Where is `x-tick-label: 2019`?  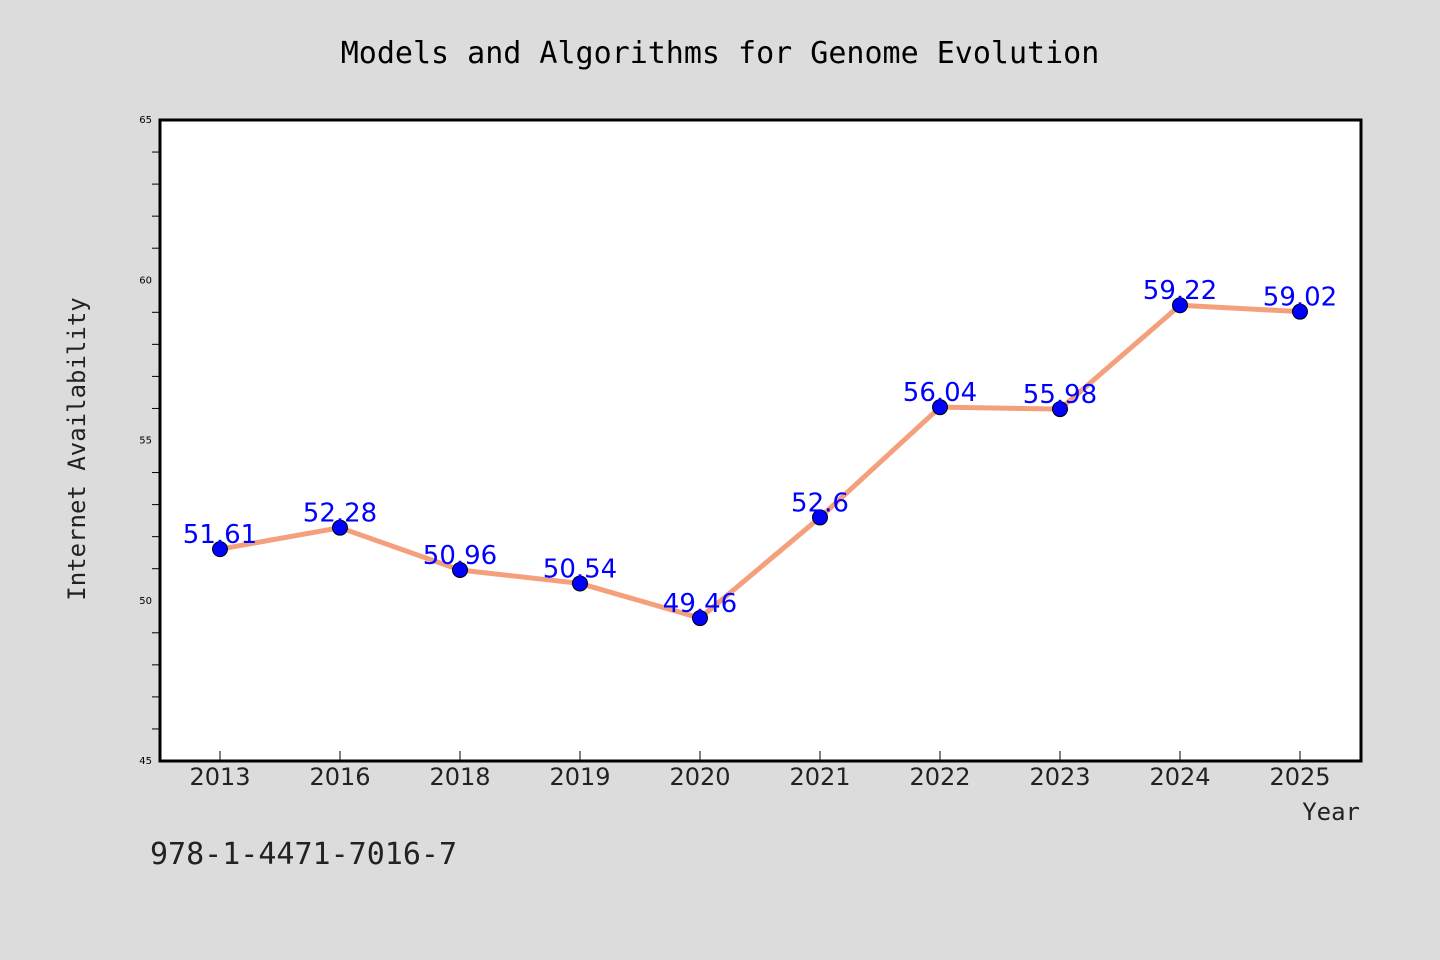
x-tick-label: 2019 is located at coordinates (579, 777).